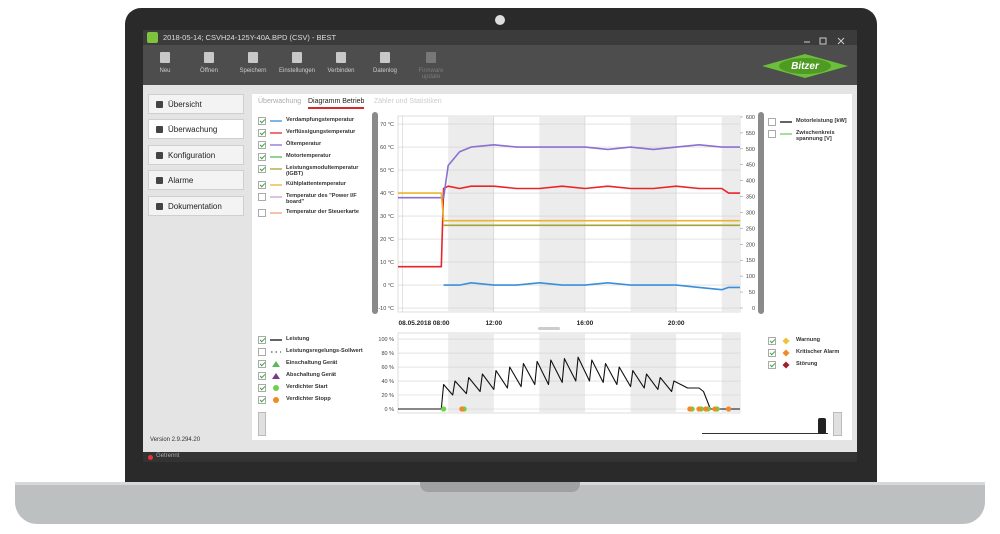 This screenshot has height=534, width=1000. What do you see at coordinates (387, 382) in the screenshot?
I see `y-tick-label: 40 %` at bounding box center [387, 382].